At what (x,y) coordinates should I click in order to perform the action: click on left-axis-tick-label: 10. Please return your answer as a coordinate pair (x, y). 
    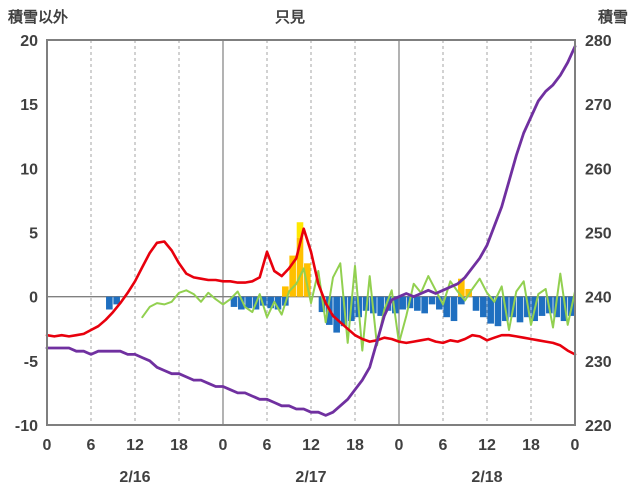
    Looking at the image, I should click on (29, 169).